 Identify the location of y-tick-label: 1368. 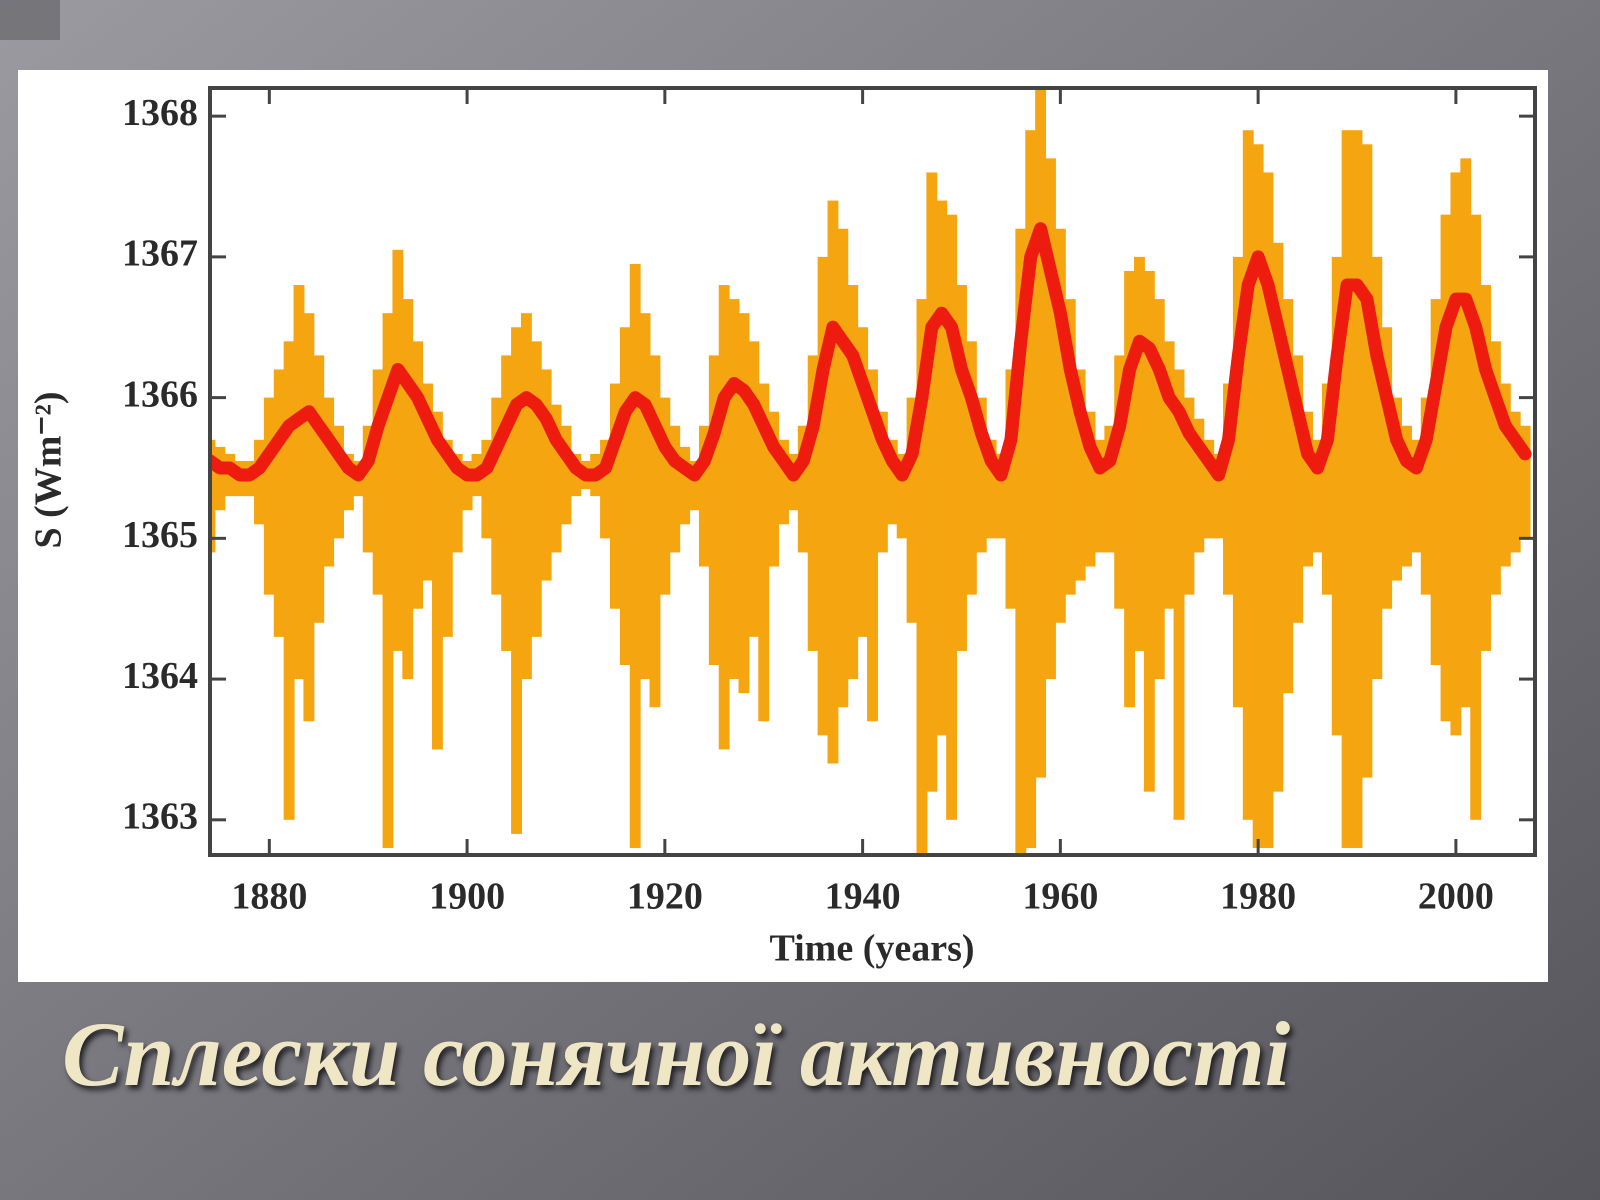
(160, 113).